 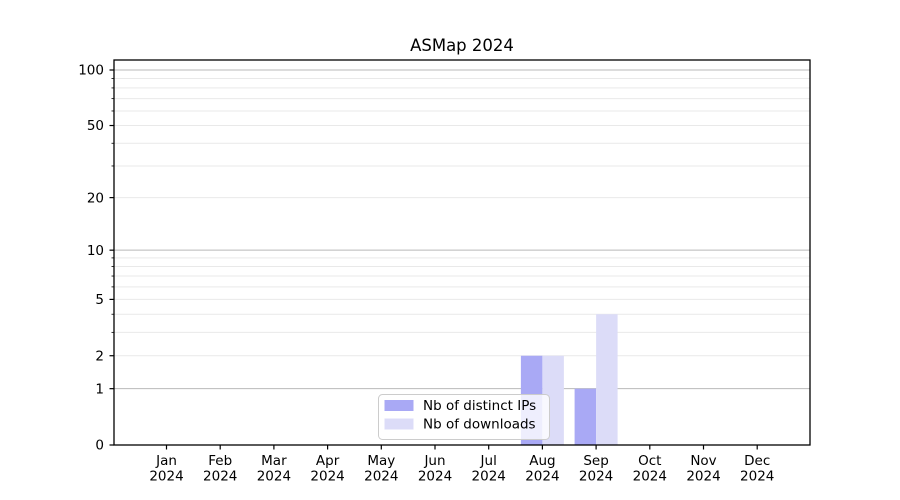 I want to click on x-tick-label-year-sep: 2024, so click(x=596, y=477).